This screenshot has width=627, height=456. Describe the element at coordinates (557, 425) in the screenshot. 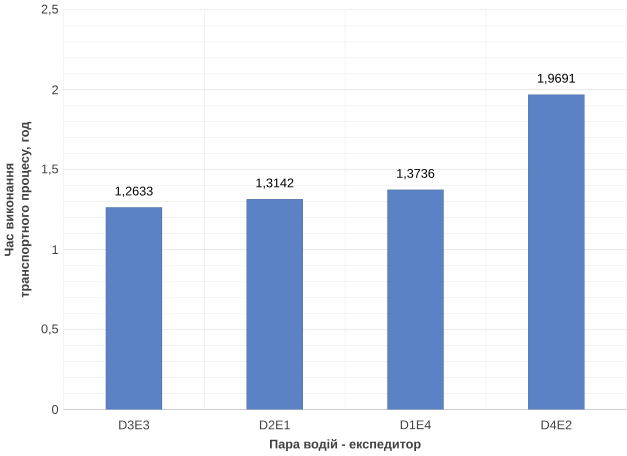

I see `x-tick-label: D4E2` at that location.